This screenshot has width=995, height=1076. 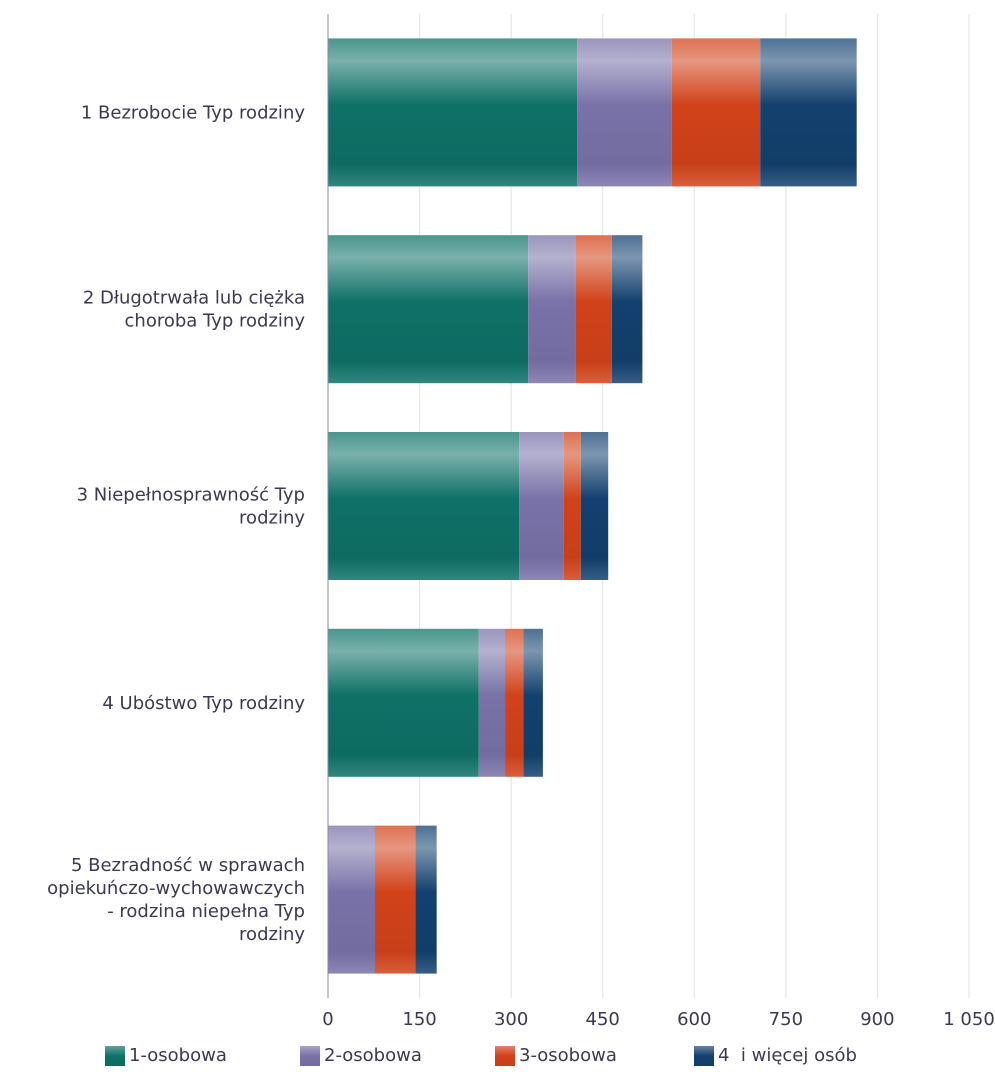 I want to click on x-tick-label: 1 050, so click(x=969, y=1019).